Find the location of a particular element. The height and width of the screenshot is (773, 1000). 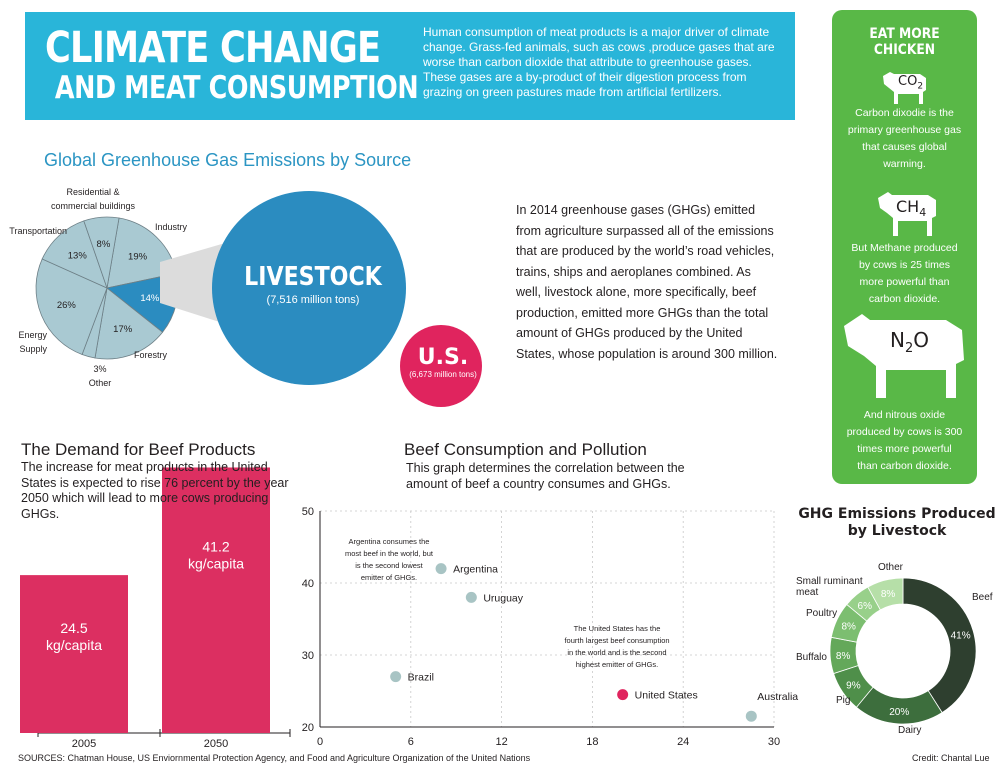

donut-outer-label-beef: Beef is located at coordinates (982, 597).